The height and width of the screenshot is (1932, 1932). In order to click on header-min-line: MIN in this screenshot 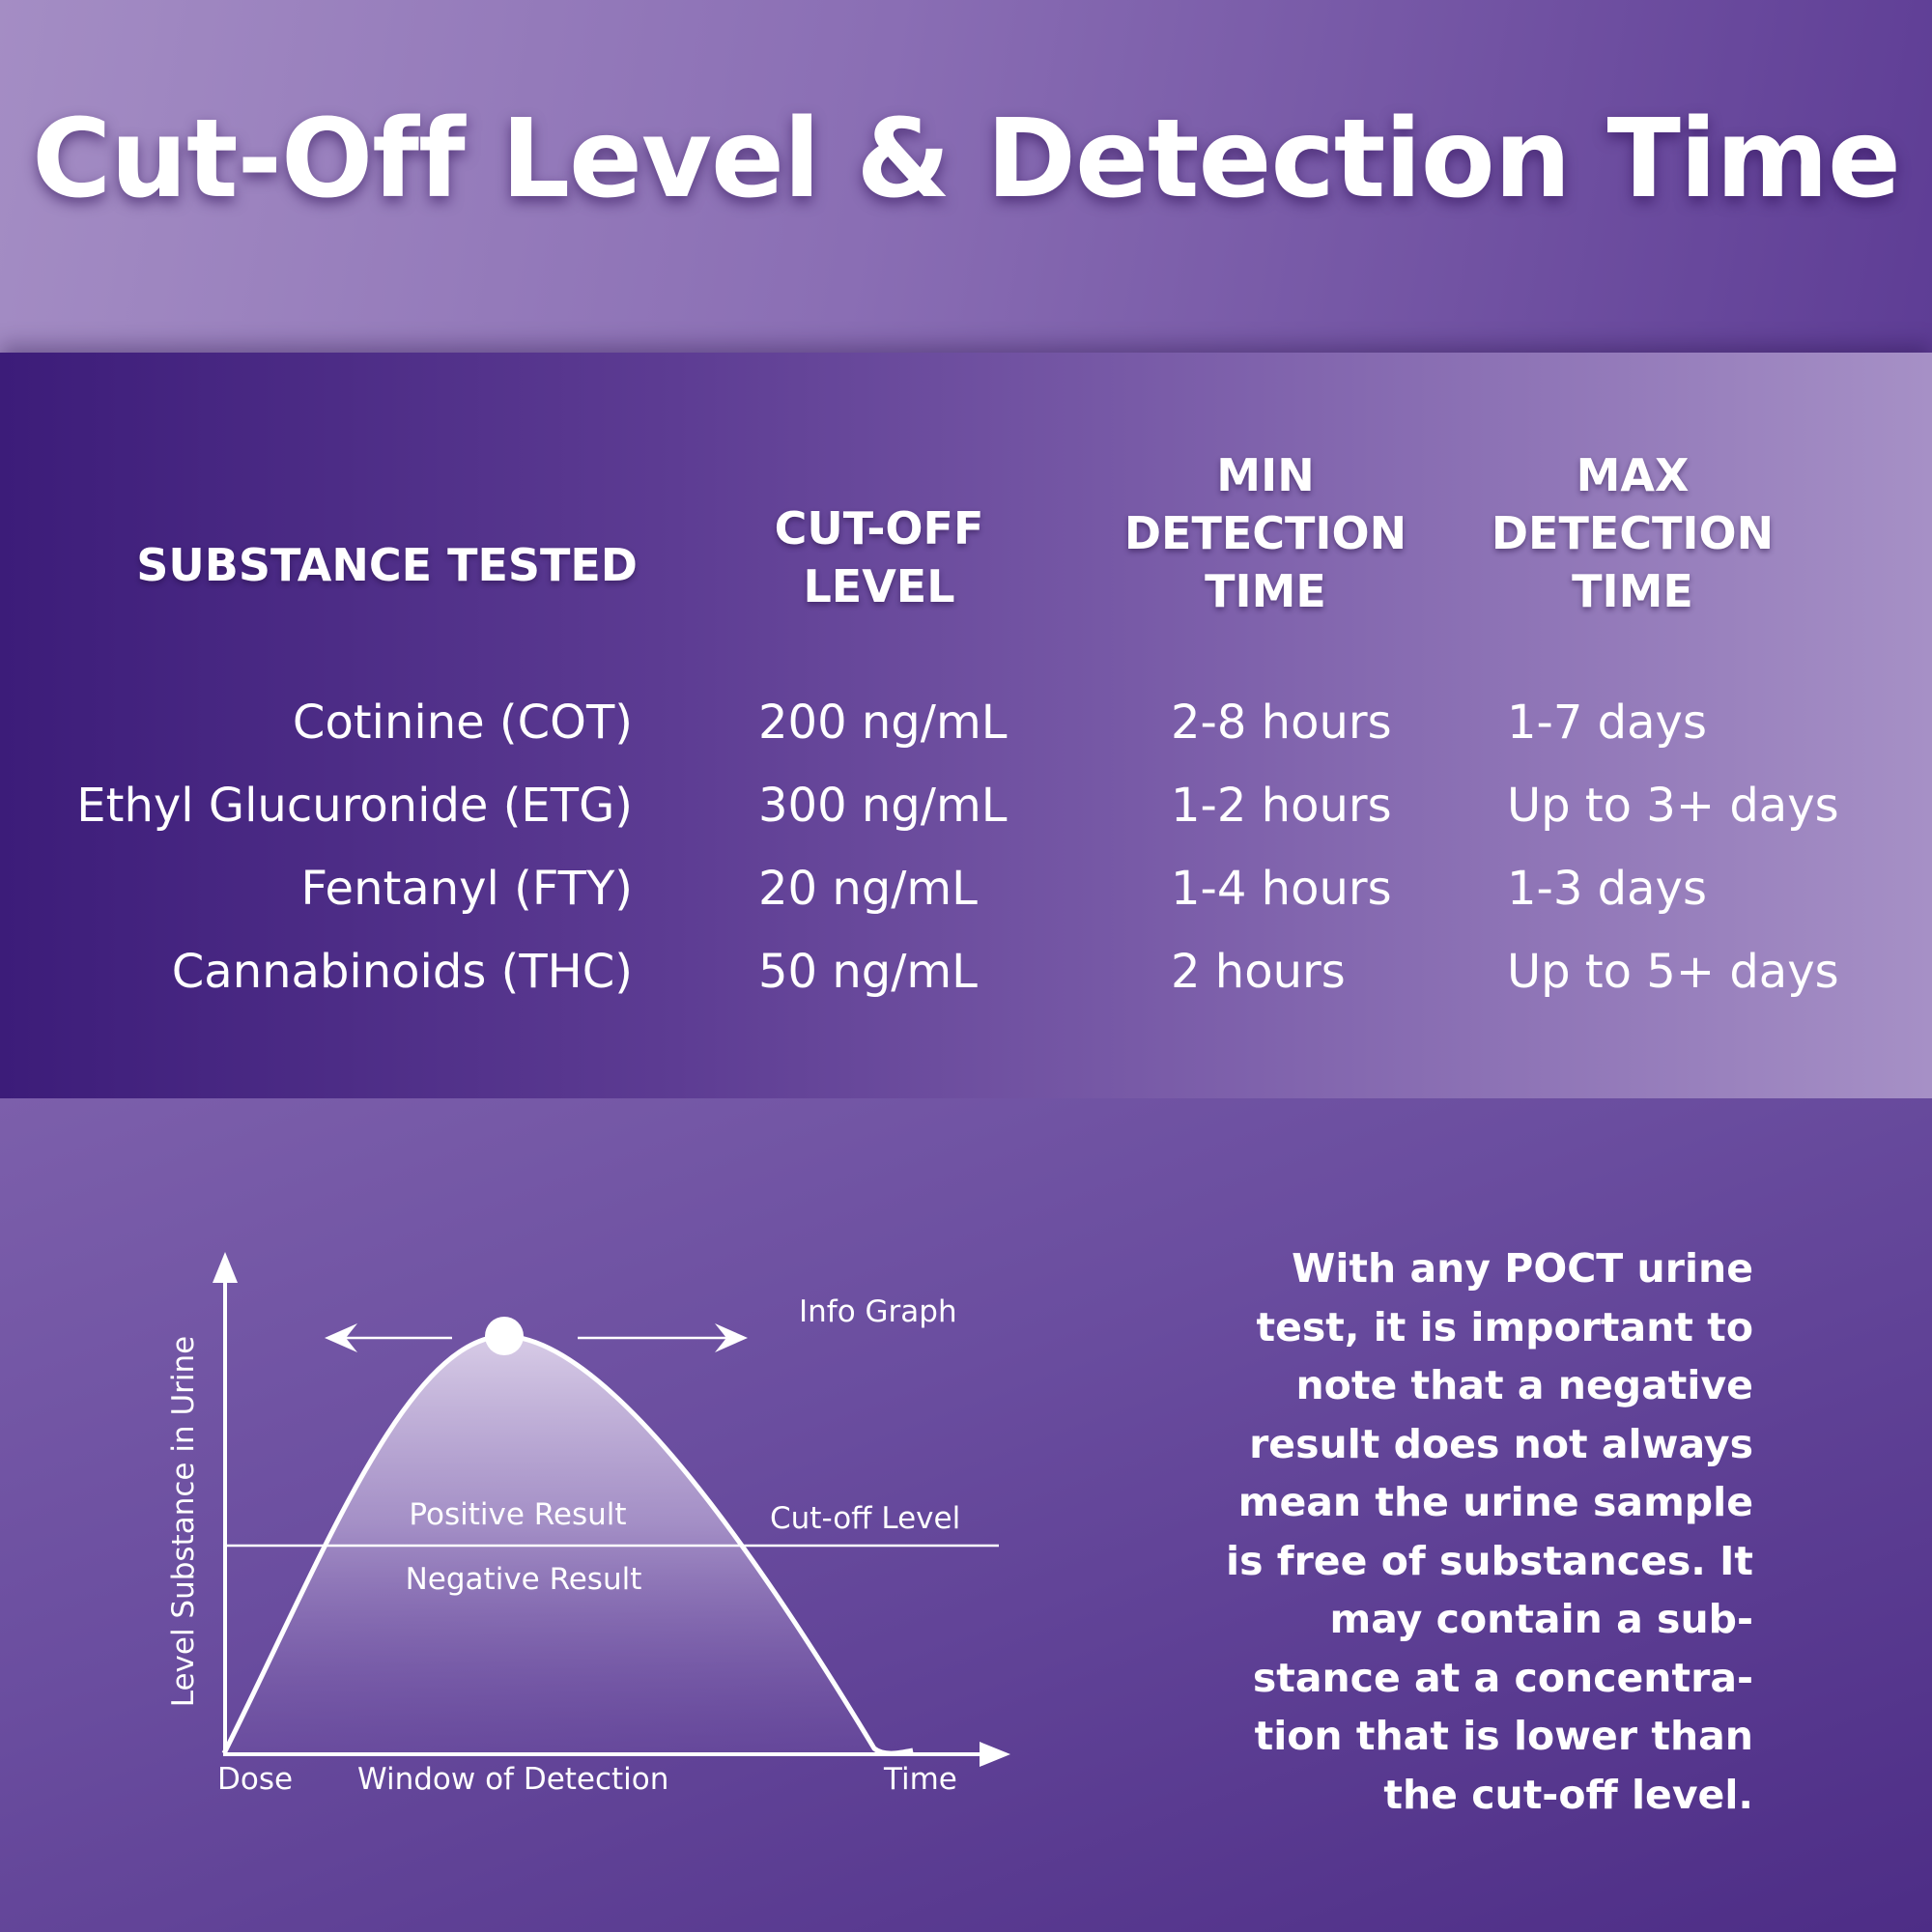, I will do `click(1265, 475)`.